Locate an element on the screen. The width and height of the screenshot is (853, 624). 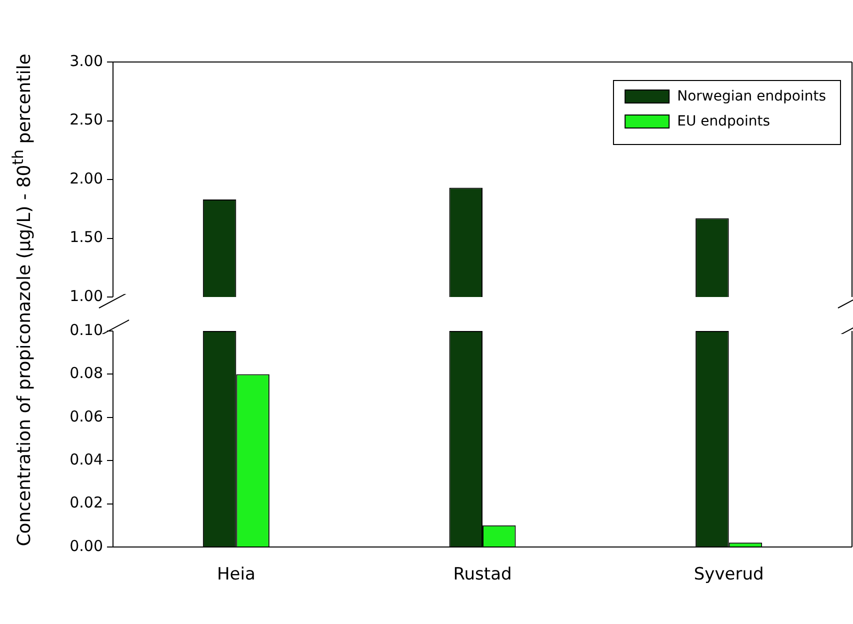
x-tick-label: Syverud is located at coordinates (729, 574).